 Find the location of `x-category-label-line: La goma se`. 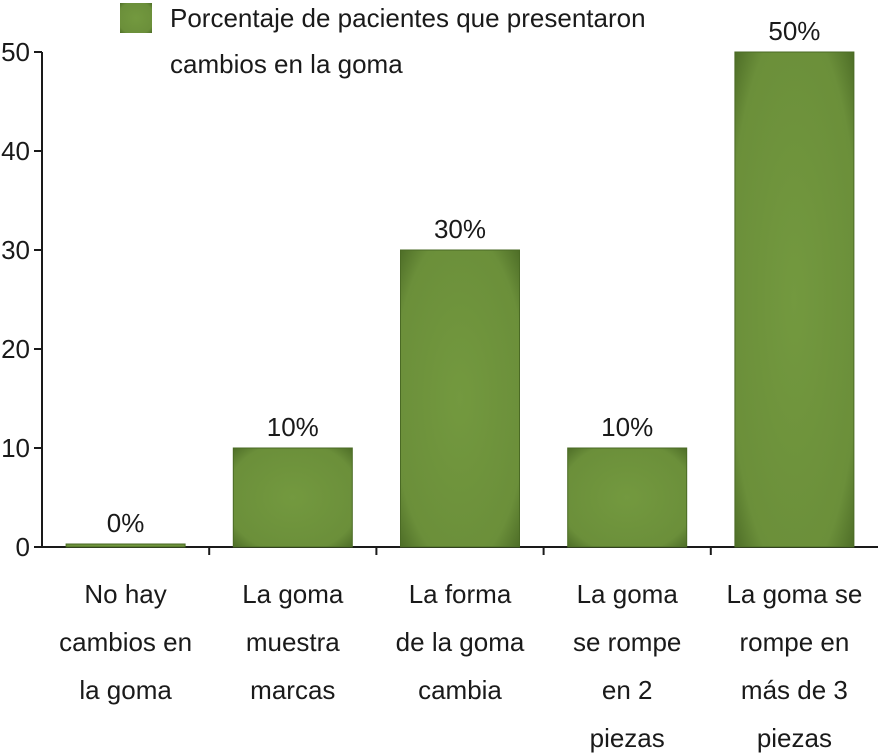

x-category-label-line: La goma se is located at coordinates (794, 594).